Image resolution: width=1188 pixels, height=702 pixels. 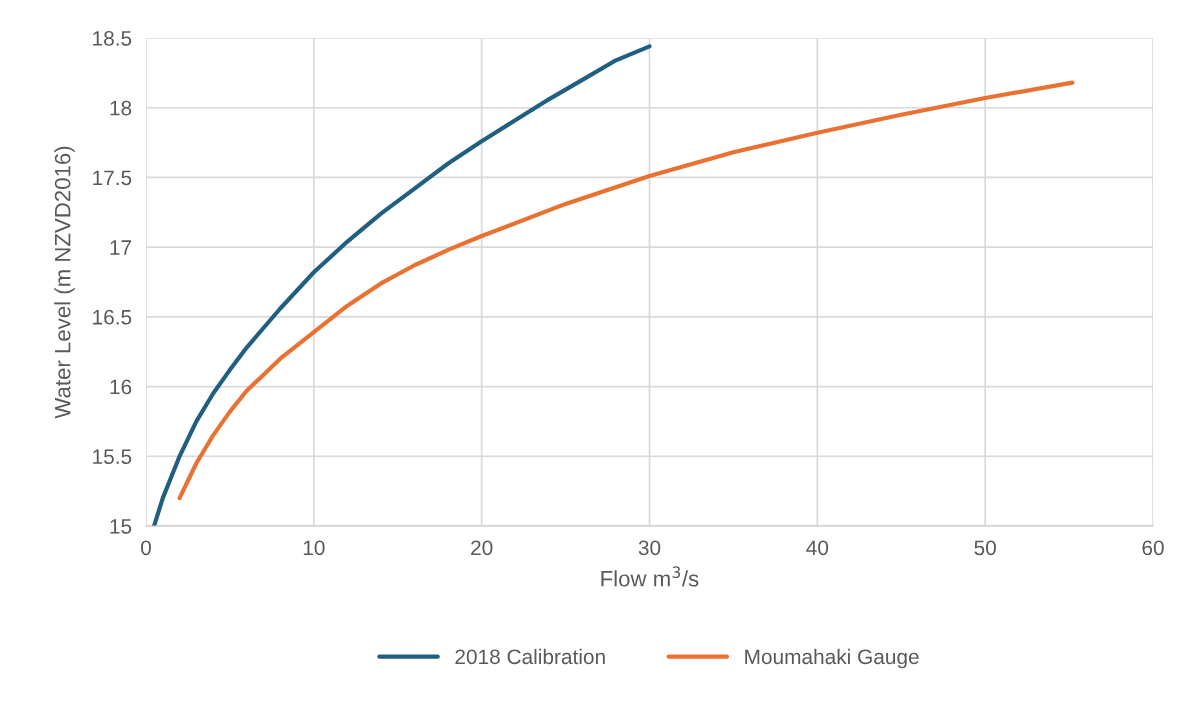 What do you see at coordinates (482, 548) in the screenshot?
I see `x-tick-label: 20` at bounding box center [482, 548].